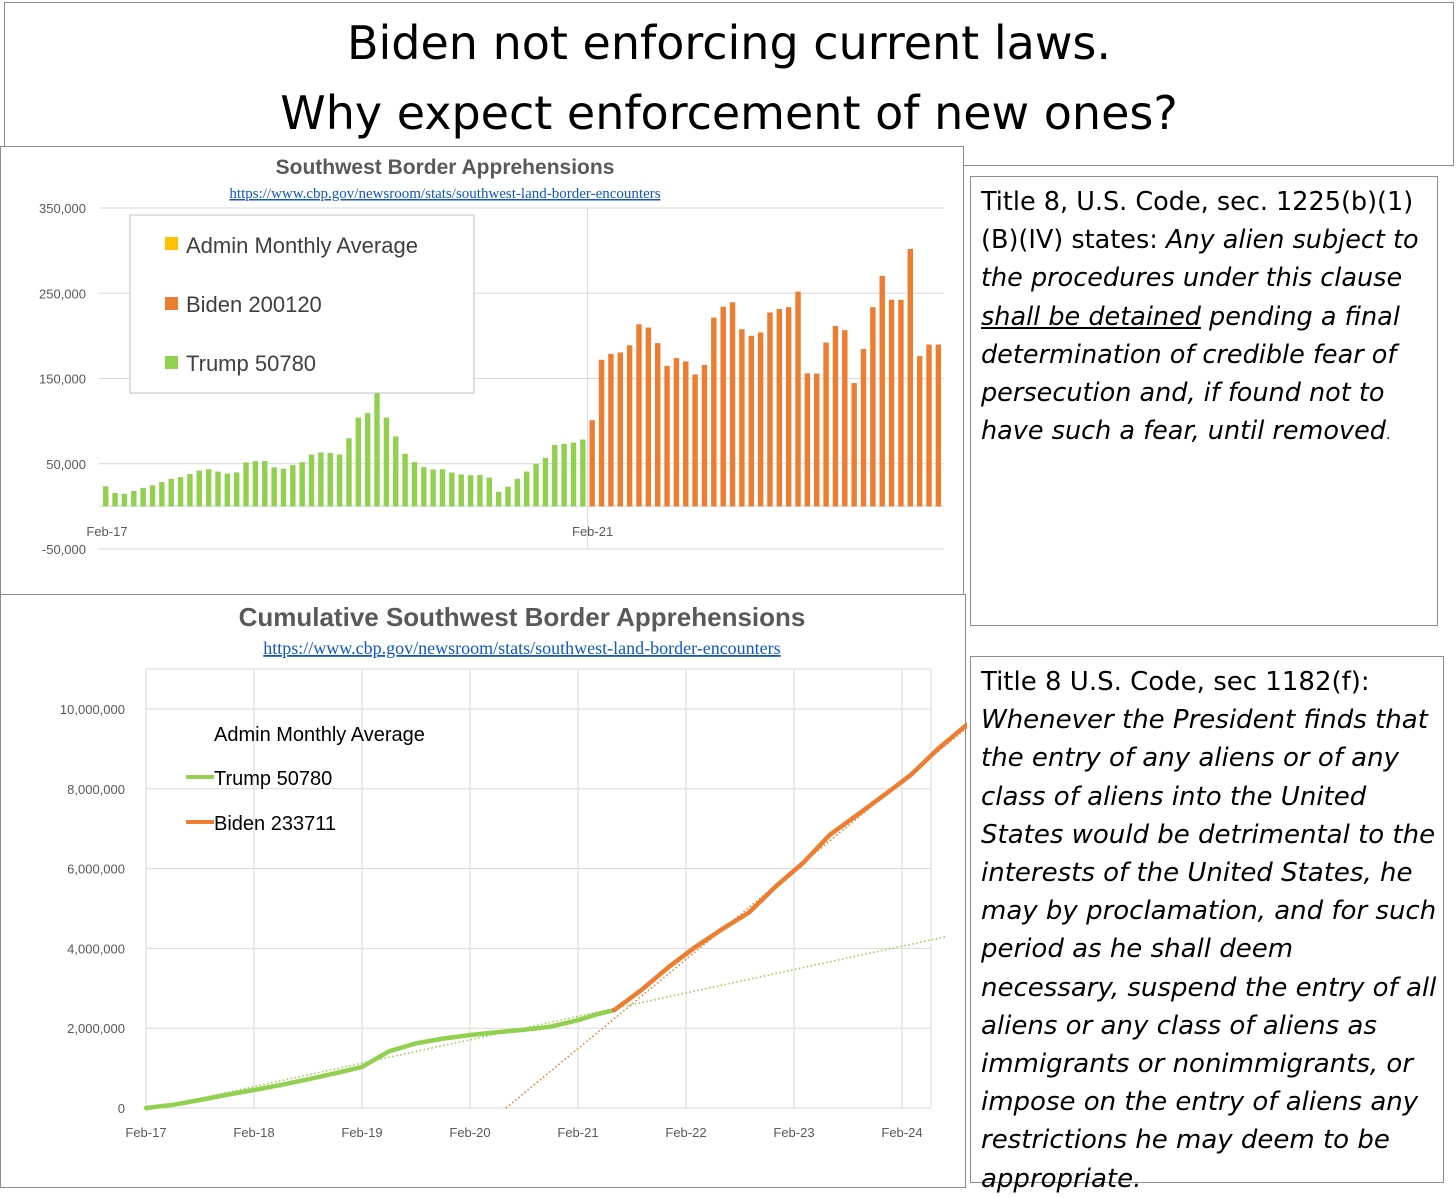 This screenshot has height=1198, width=1456. I want to click on y-tick-label: 50,000, so click(66, 464).